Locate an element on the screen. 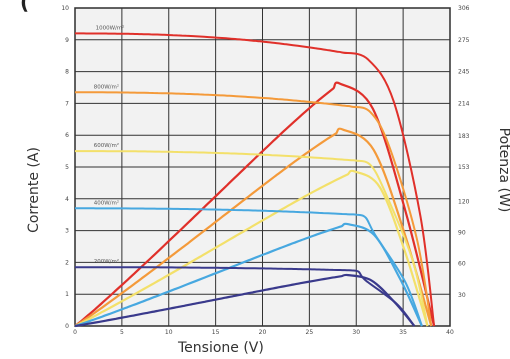  y-axis-title: Corrente (A) is located at coordinates (34, 190).